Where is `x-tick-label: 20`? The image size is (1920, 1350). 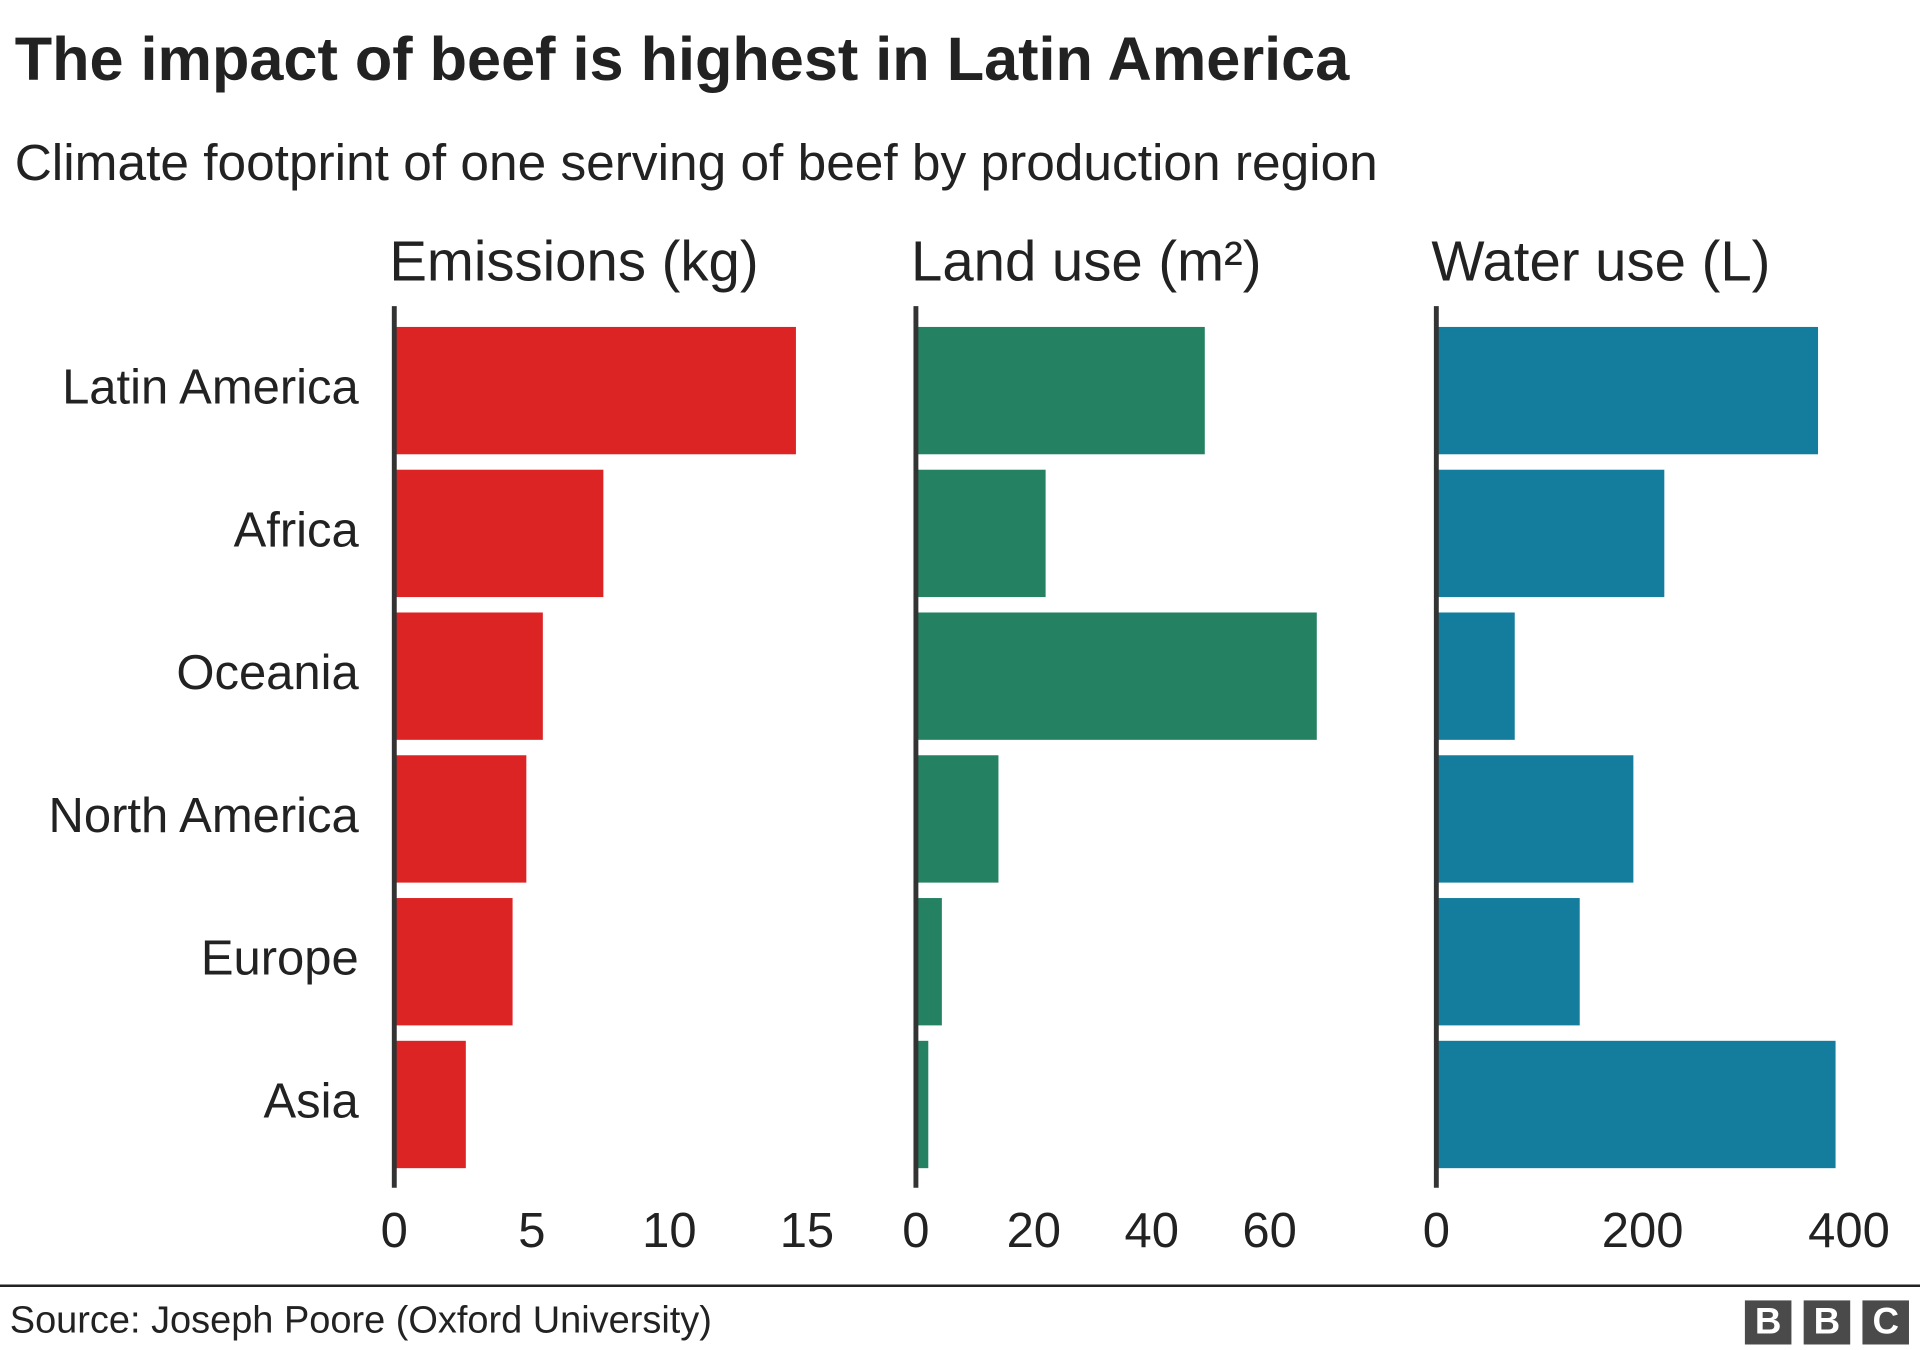 x-tick-label: 20 is located at coordinates (1034, 1231).